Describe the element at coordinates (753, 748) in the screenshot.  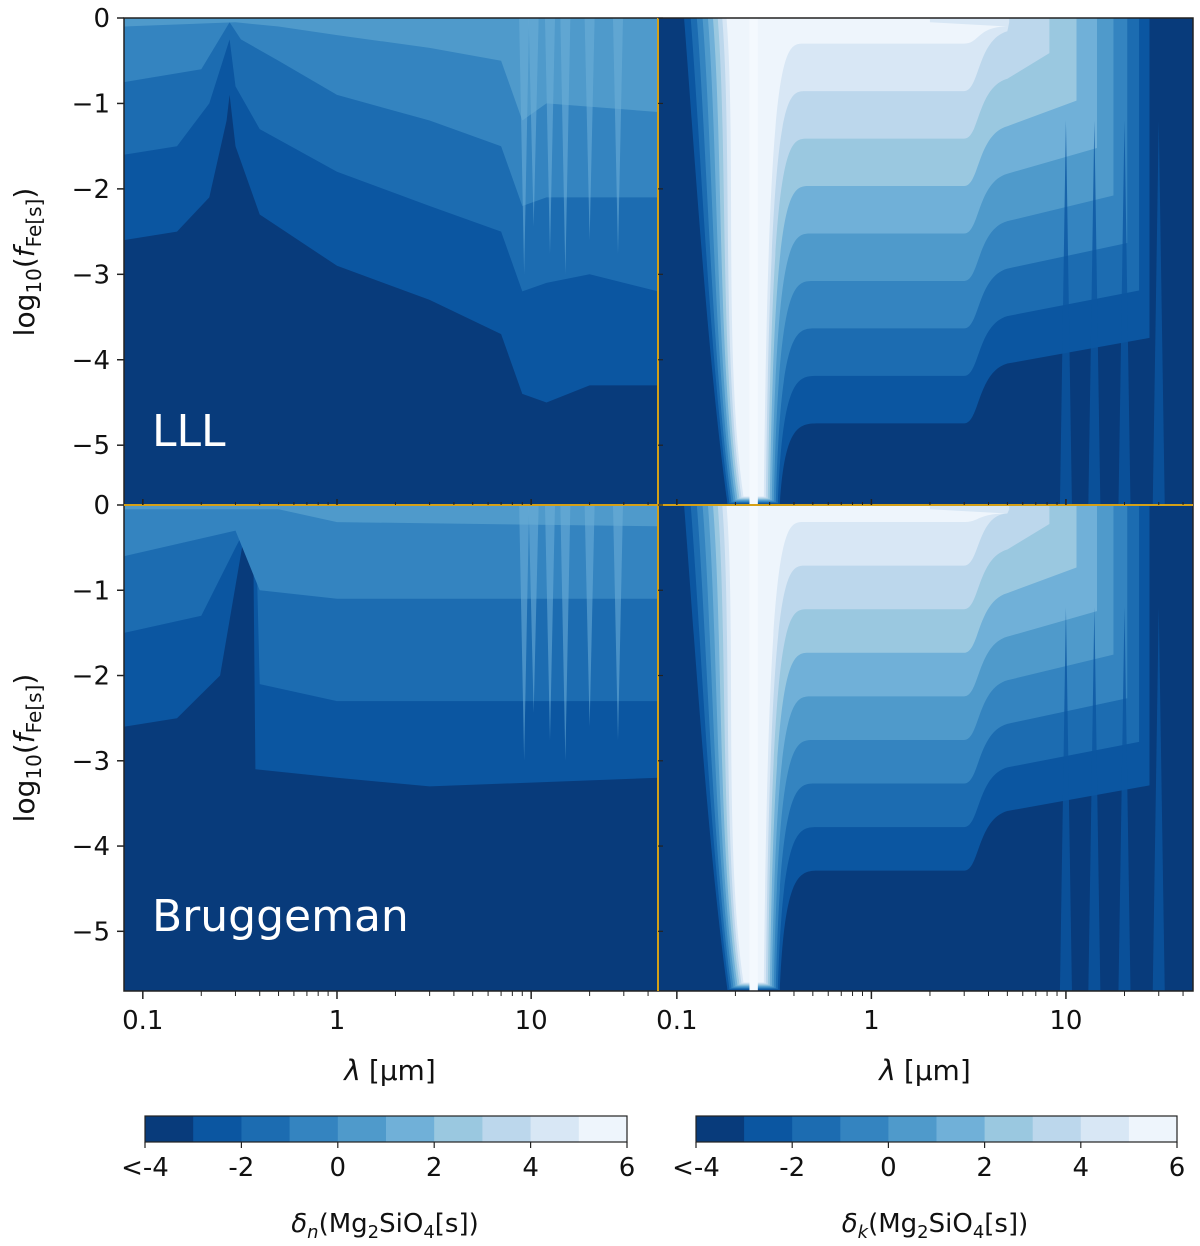
I see `brug-dk-dip-core` at that location.